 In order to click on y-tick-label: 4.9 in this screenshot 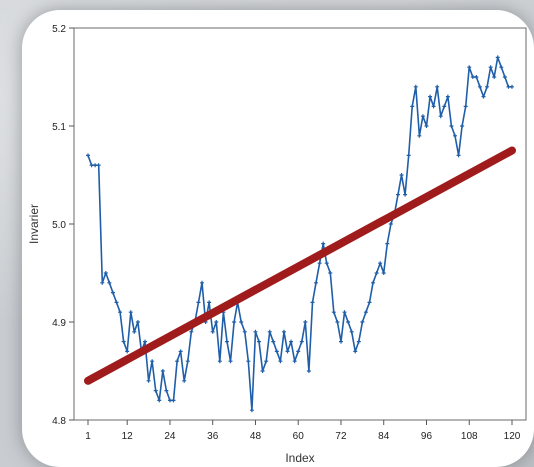, I will do `click(59, 323)`.